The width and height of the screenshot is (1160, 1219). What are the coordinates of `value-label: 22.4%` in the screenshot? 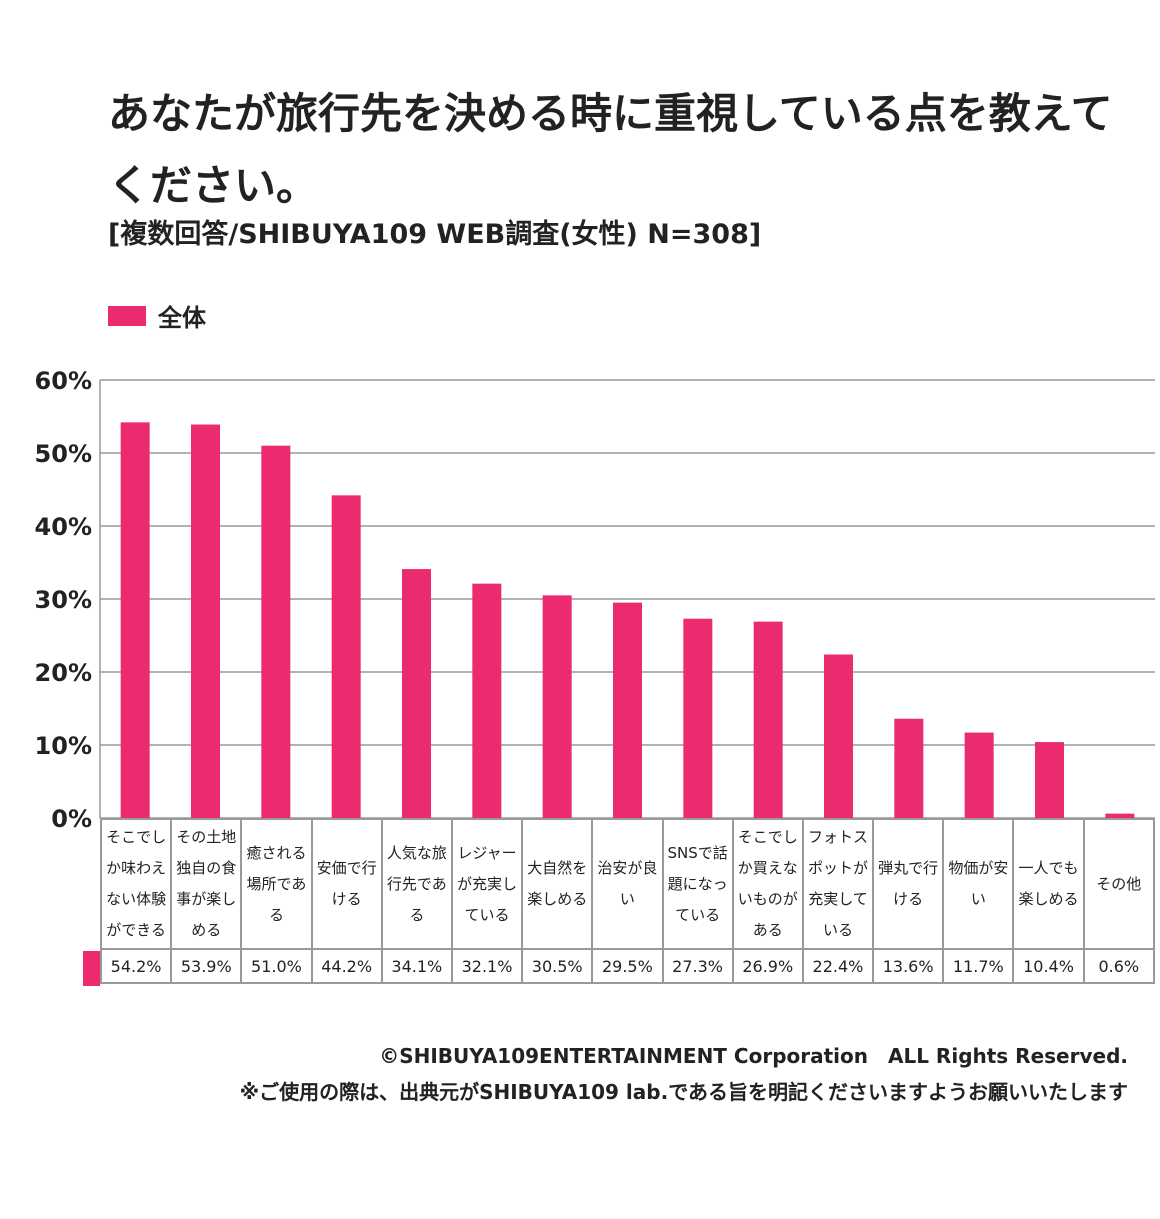 It's located at (838, 966).